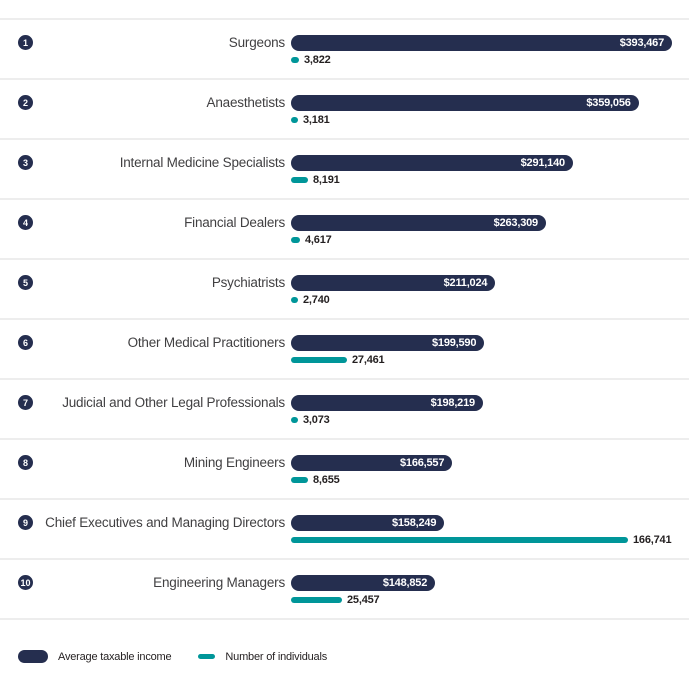 This screenshot has height=677, width=689. I want to click on individuals-count: 25,457, so click(363, 600).